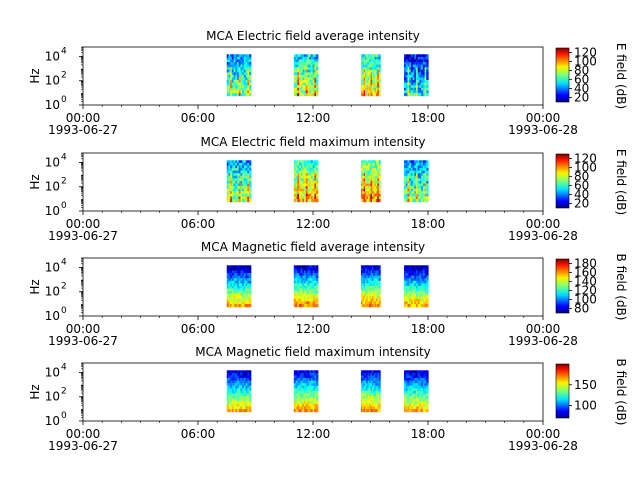  I want to click on x-tick-label: 18:00, so click(428, 329).